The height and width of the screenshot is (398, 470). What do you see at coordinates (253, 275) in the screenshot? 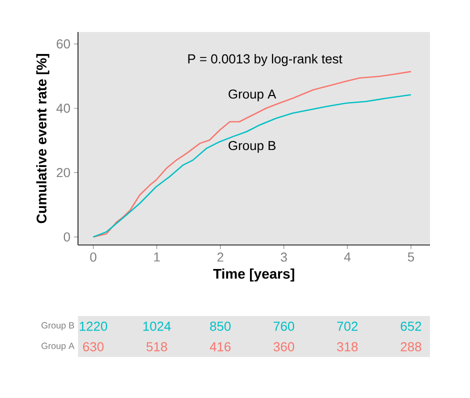
I see `x-axis-title: Time [years]` at bounding box center [253, 275].